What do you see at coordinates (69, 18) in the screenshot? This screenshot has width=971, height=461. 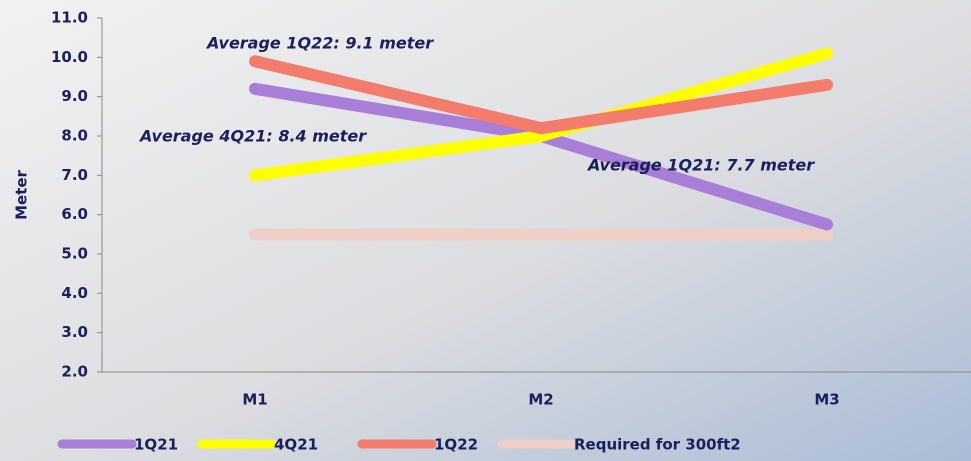 I see `y-tick-label: 11.0` at bounding box center [69, 18].